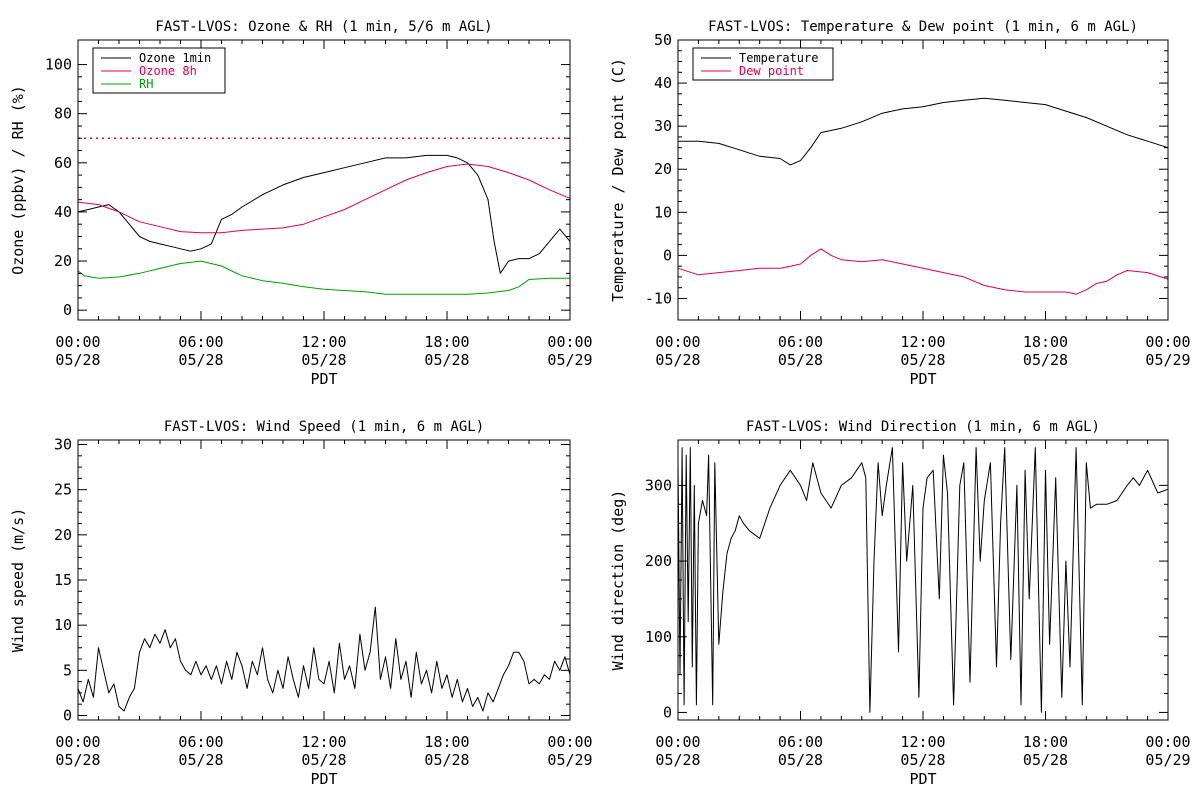  Describe the element at coordinates (658, 485) in the screenshot. I see `y-tick-label: 300` at that location.